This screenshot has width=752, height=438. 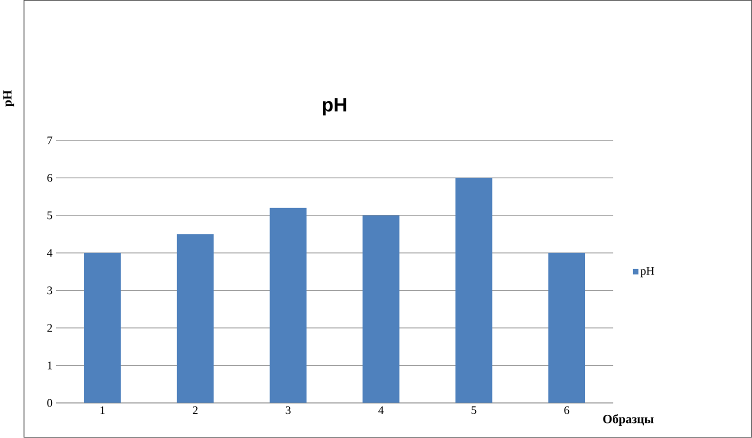 I want to click on x-tick-label: 2, so click(x=195, y=410).